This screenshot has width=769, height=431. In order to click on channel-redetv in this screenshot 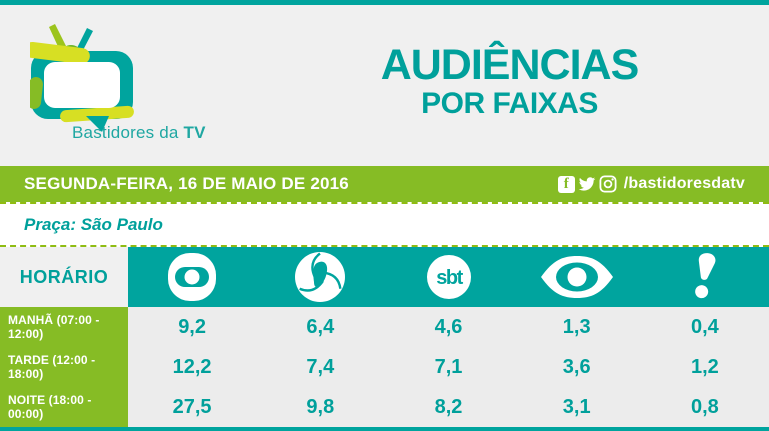, I will do `click(705, 277)`.